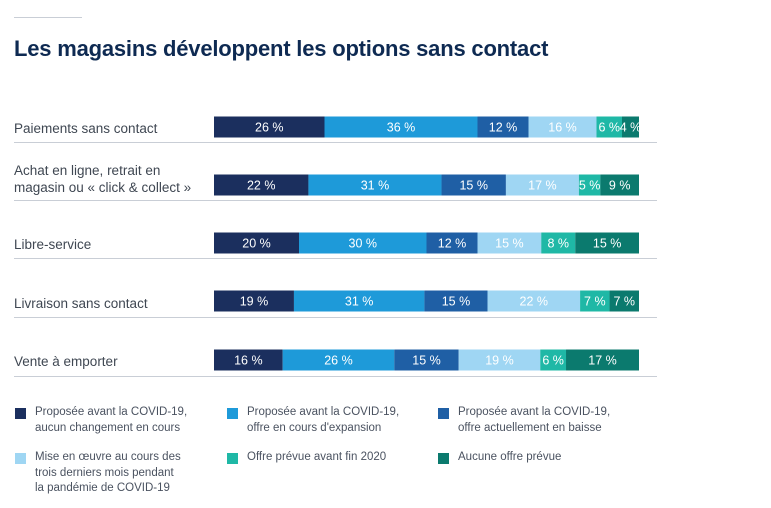  What do you see at coordinates (66, 361) in the screenshot?
I see `category-label-vente-emporter: Vente à emporter` at bounding box center [66, 361].